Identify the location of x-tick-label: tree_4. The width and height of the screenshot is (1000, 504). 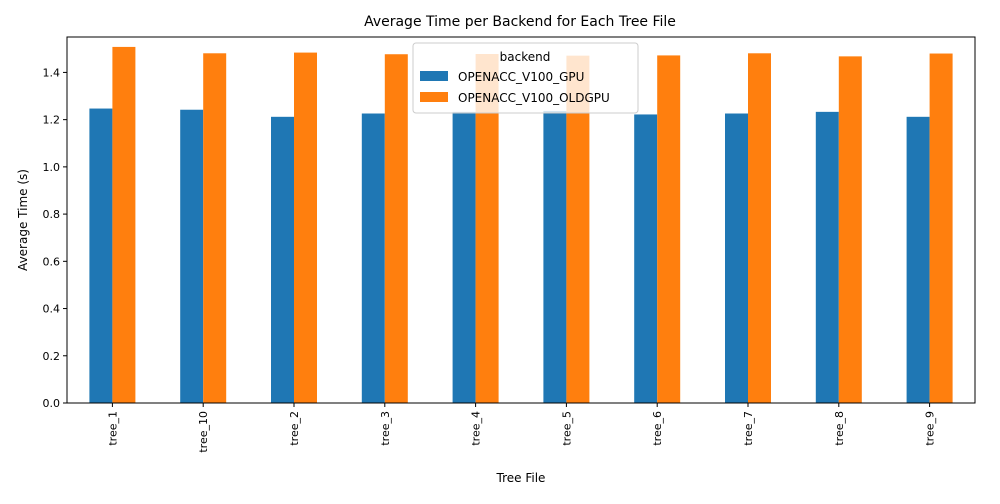
(476, 428).